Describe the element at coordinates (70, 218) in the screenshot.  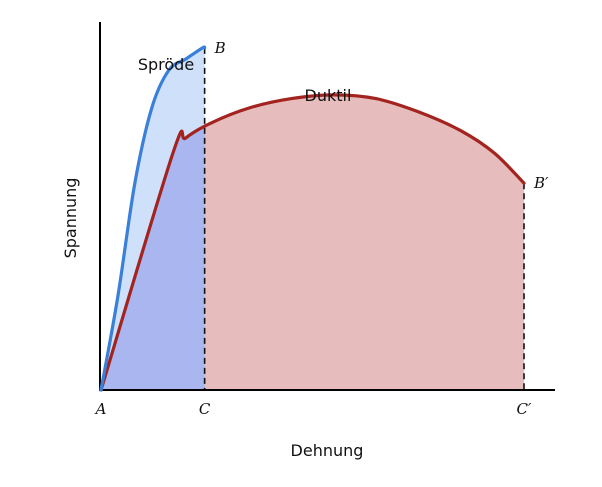
I see `y-axis-title: Spannung` at that location.